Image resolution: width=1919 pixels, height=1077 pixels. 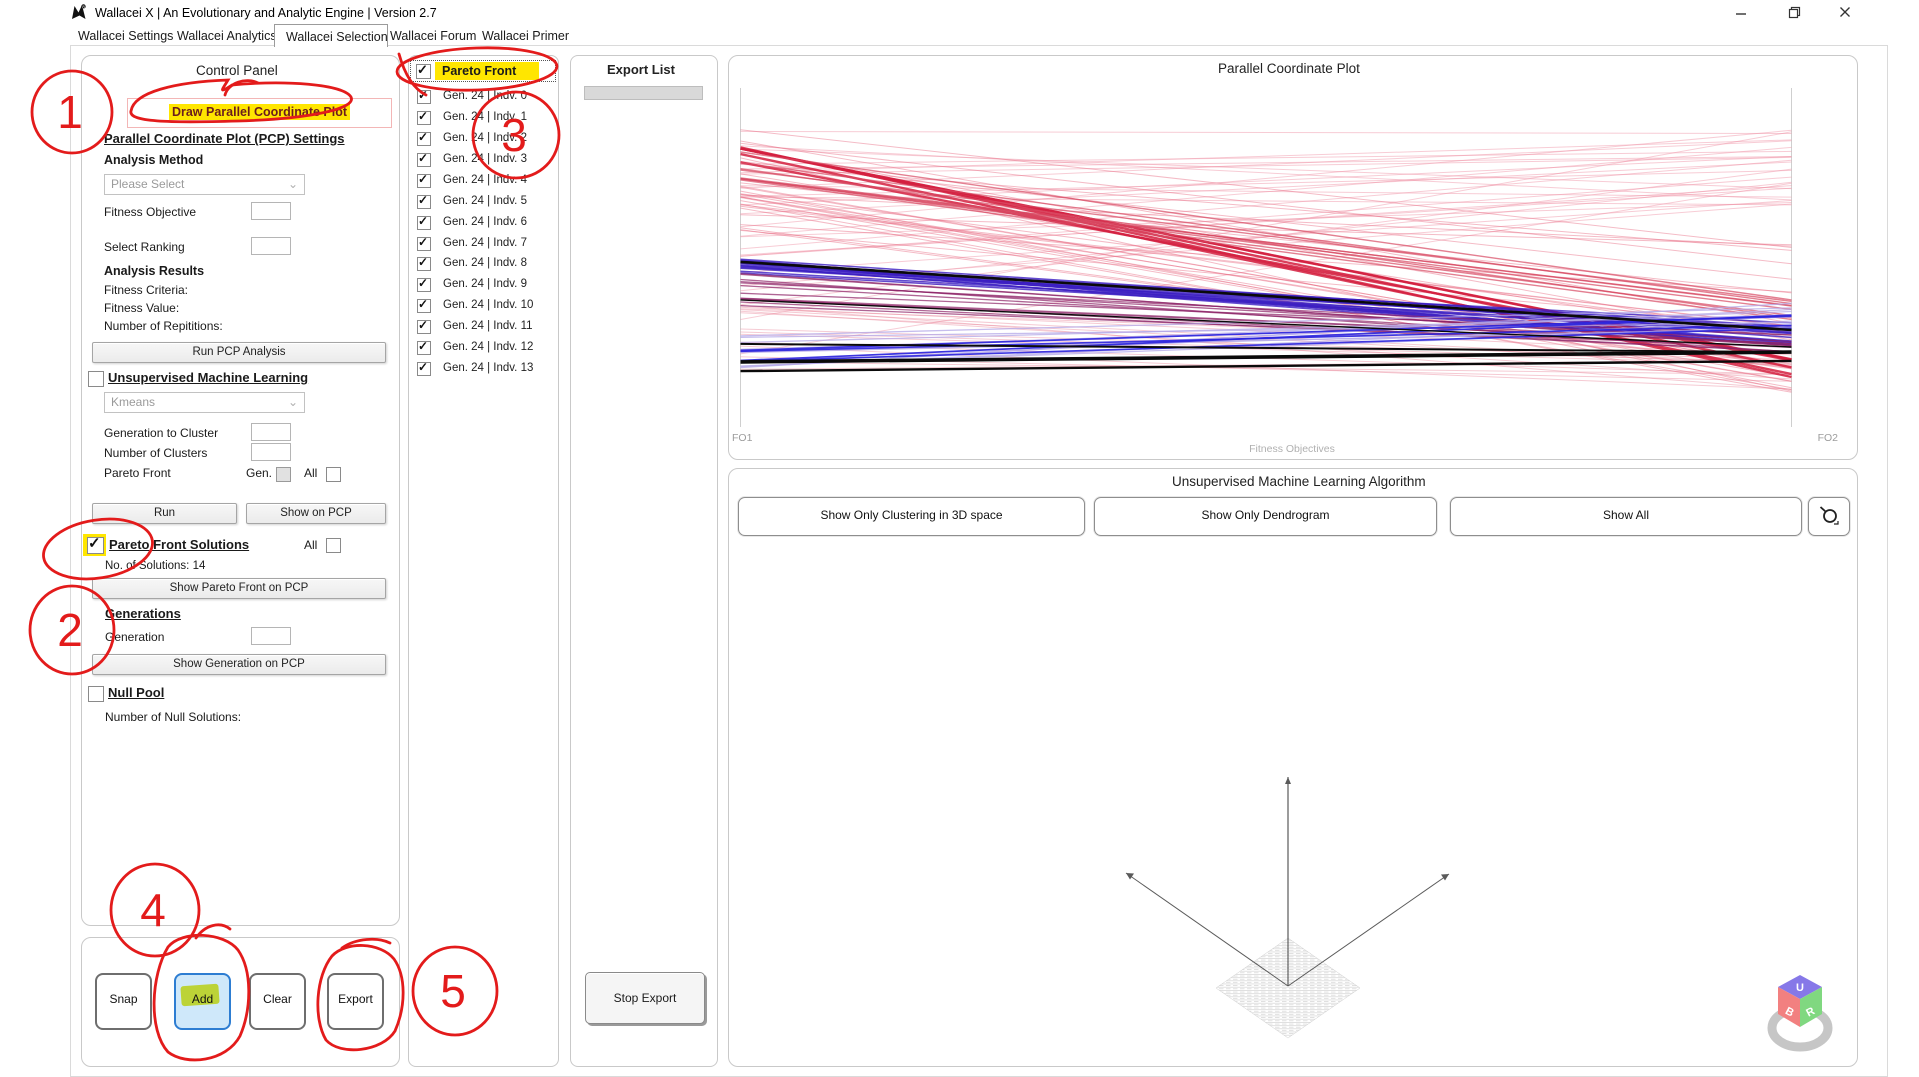 What do you see at coordinates (643, 93) in the screenshot?
I see `export-progress-bar` at bounding box center [643, 93].